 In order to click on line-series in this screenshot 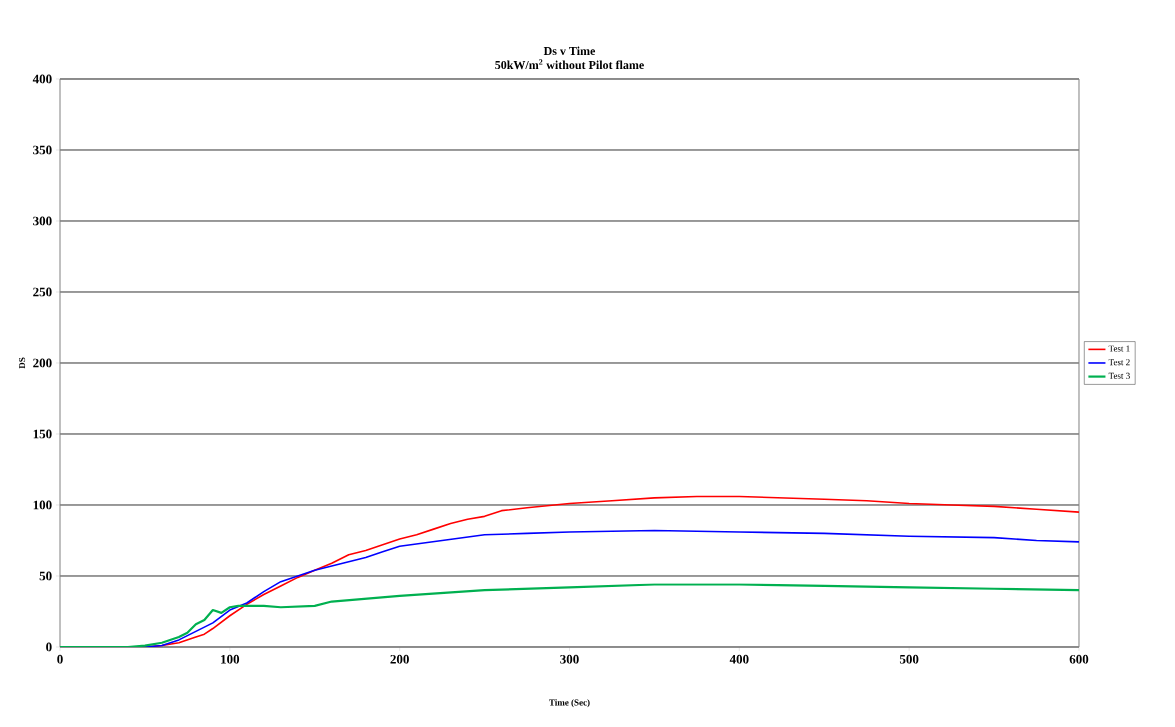, I will do `click(569, 615)`.